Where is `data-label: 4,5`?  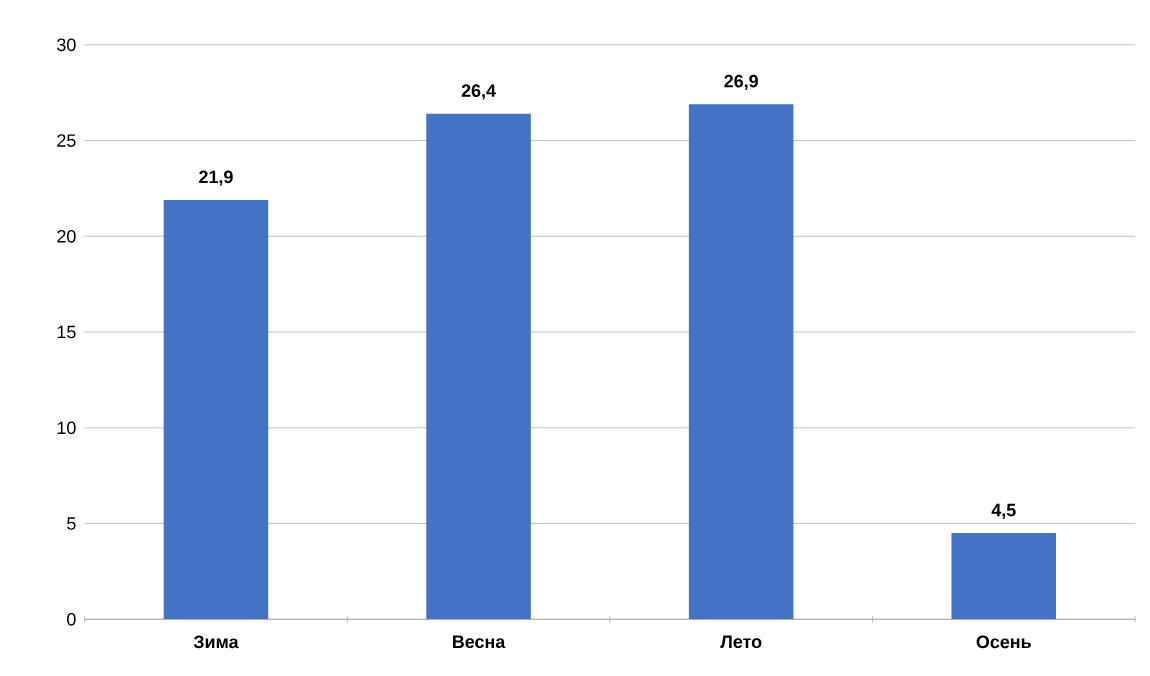 data-label: 4,5 is located at coordinates (1003, 511).